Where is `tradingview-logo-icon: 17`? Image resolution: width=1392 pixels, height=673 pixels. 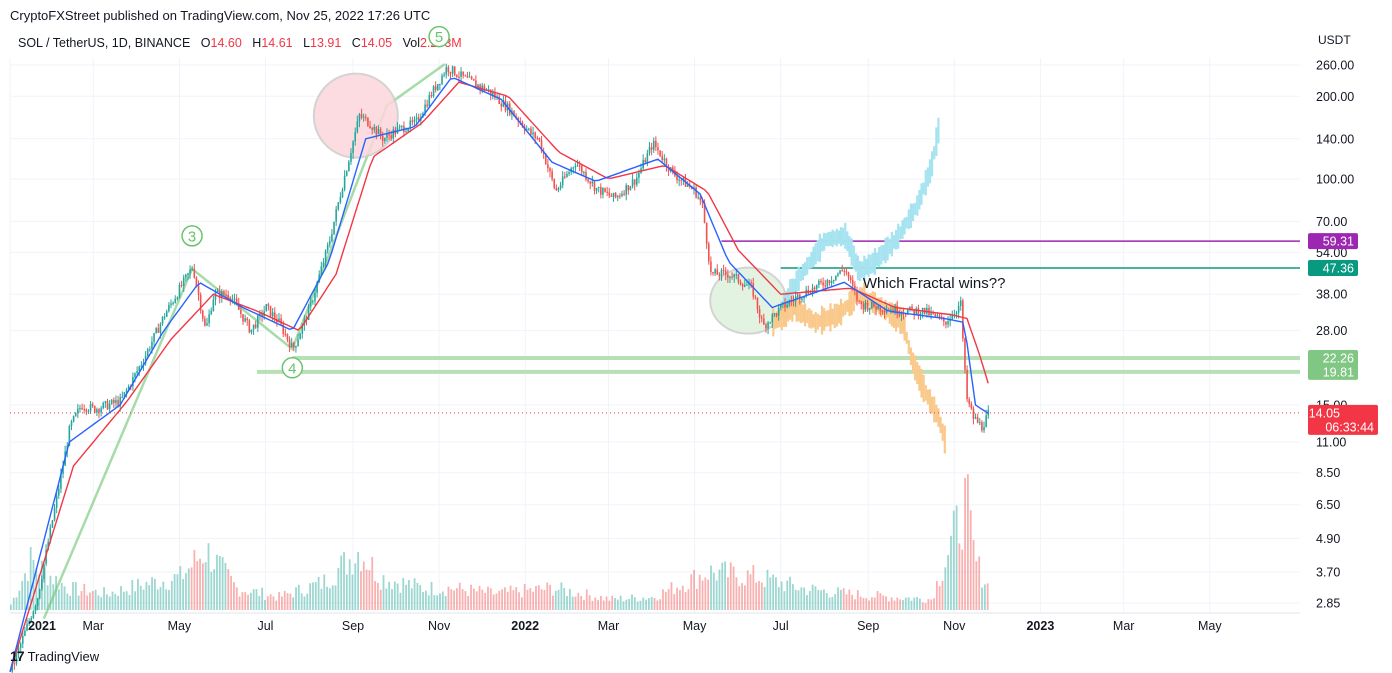 tradingview-logo-icon: 17 is located at coordinates (17, 656).